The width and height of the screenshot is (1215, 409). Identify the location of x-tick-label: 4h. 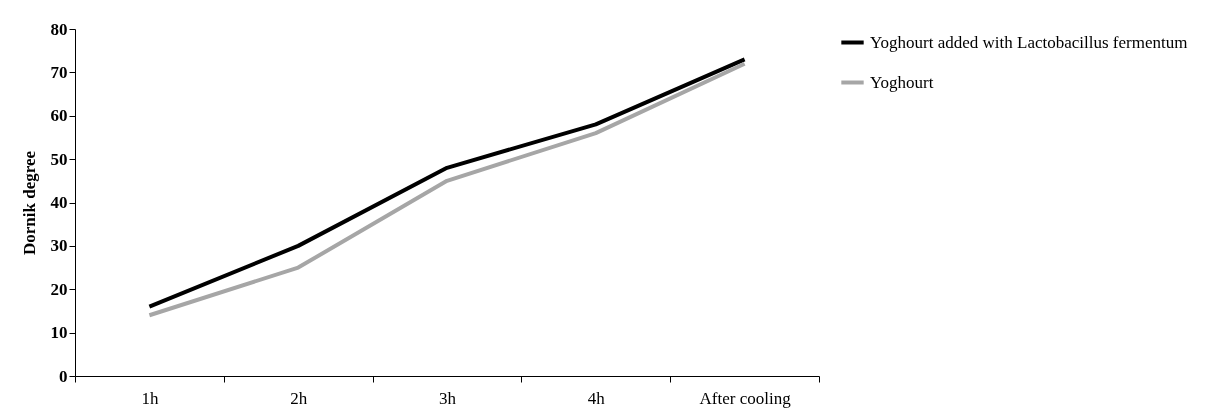
(596, 398).